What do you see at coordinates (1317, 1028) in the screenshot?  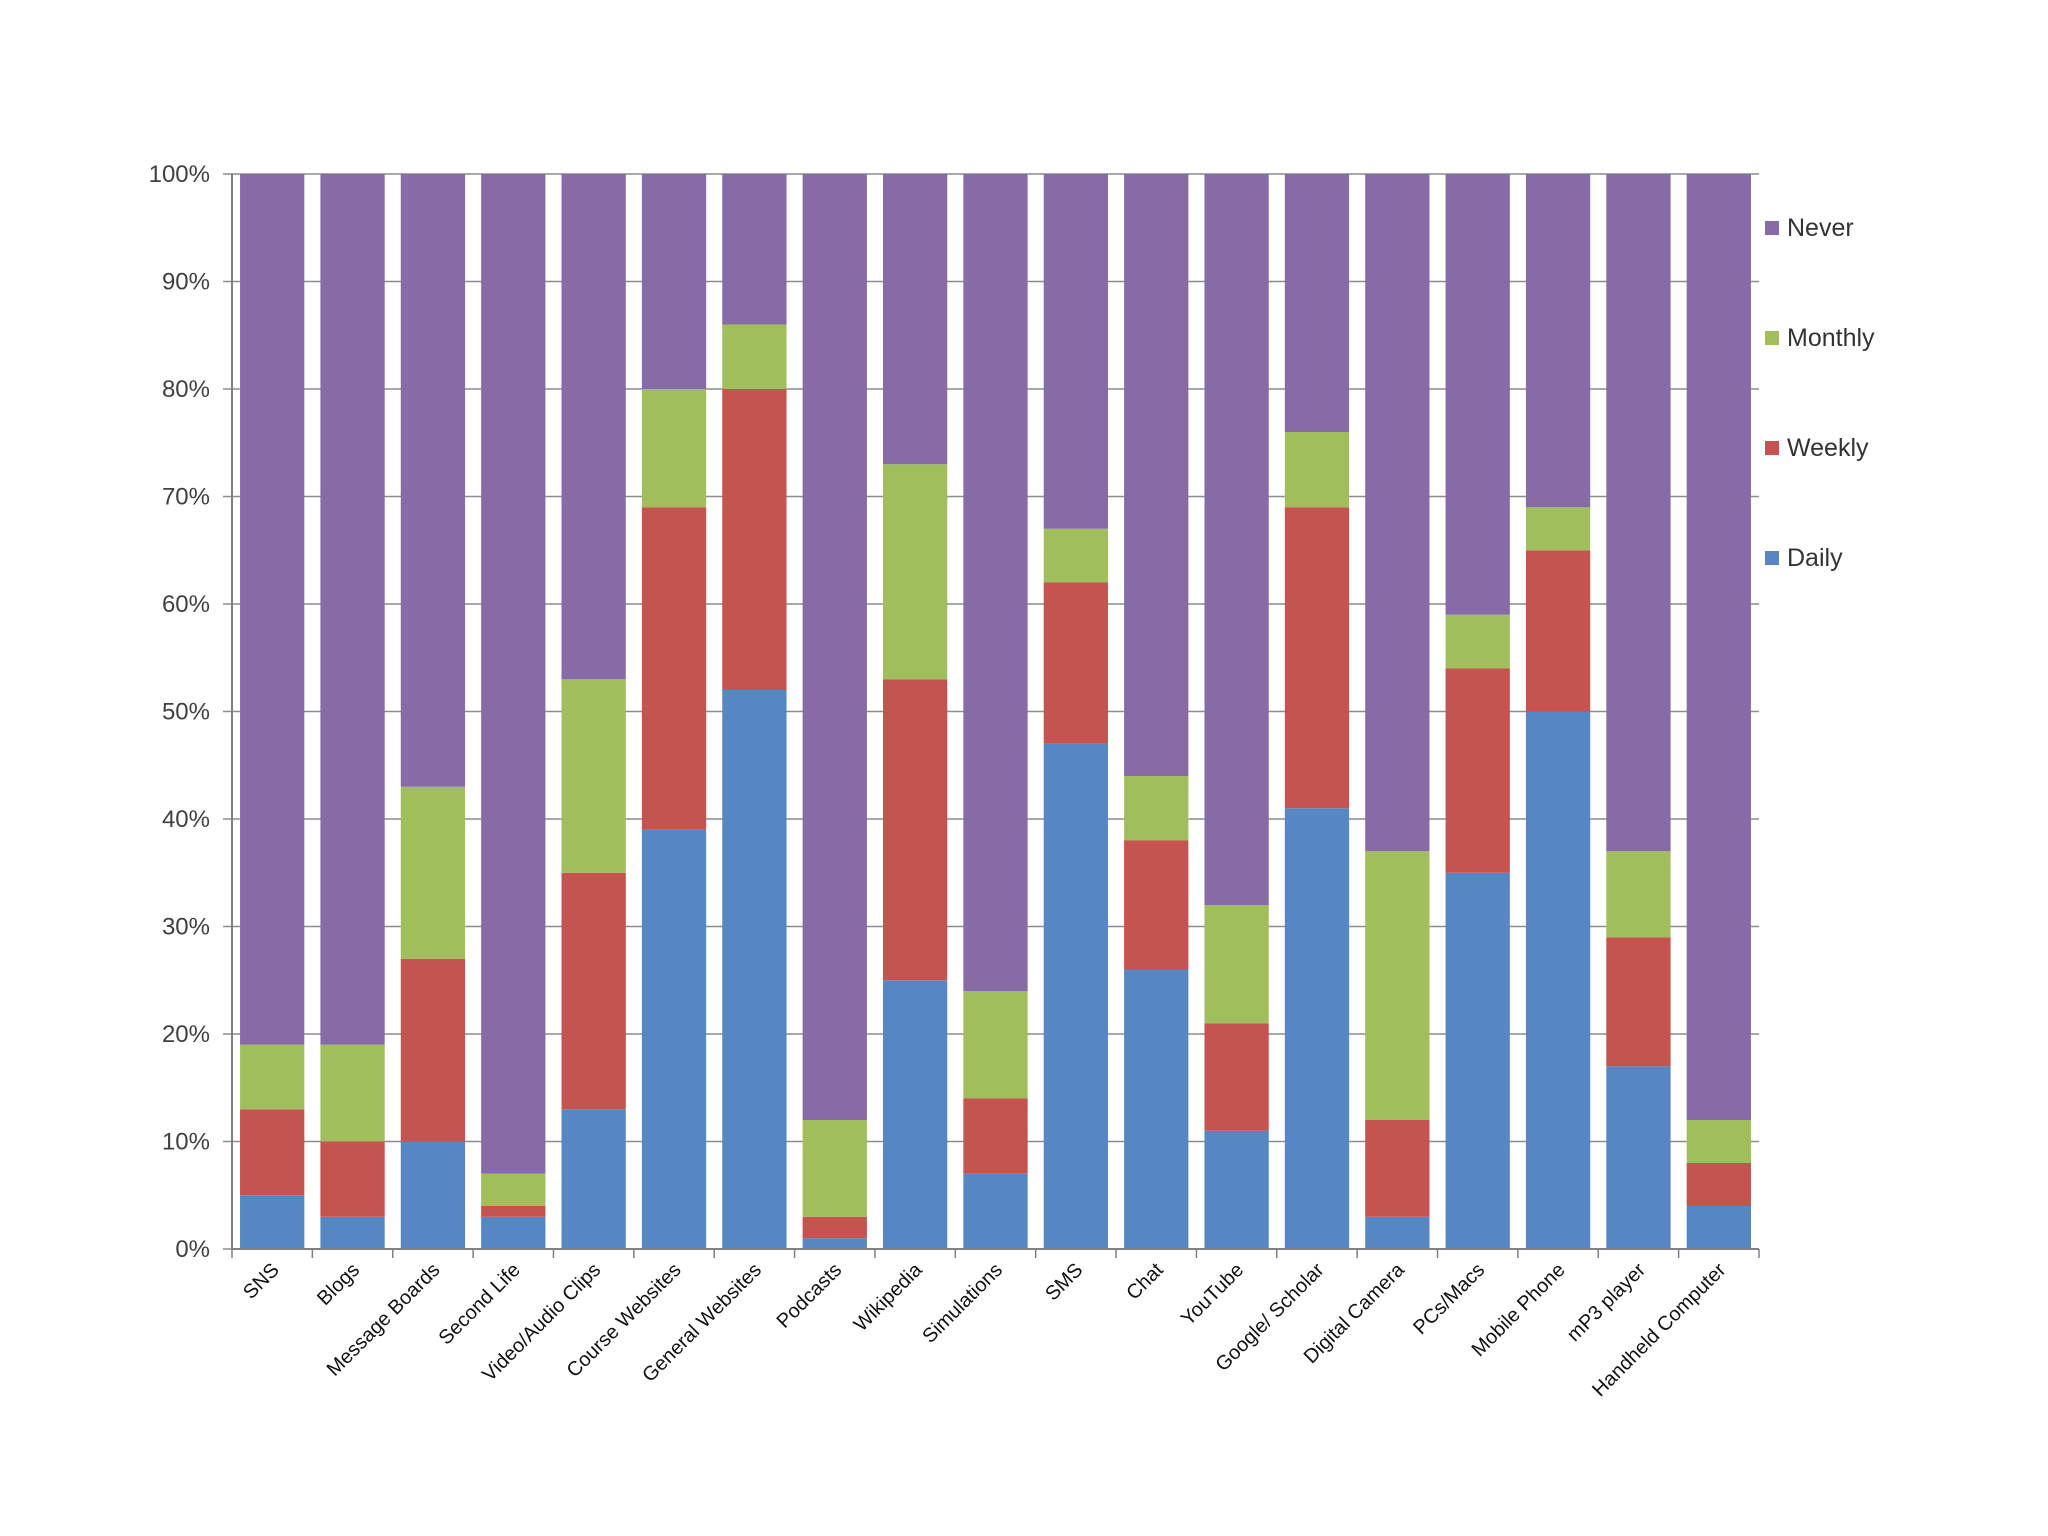 I see `bar-google-scholar-daily` at bounding box center [1317, 1028].